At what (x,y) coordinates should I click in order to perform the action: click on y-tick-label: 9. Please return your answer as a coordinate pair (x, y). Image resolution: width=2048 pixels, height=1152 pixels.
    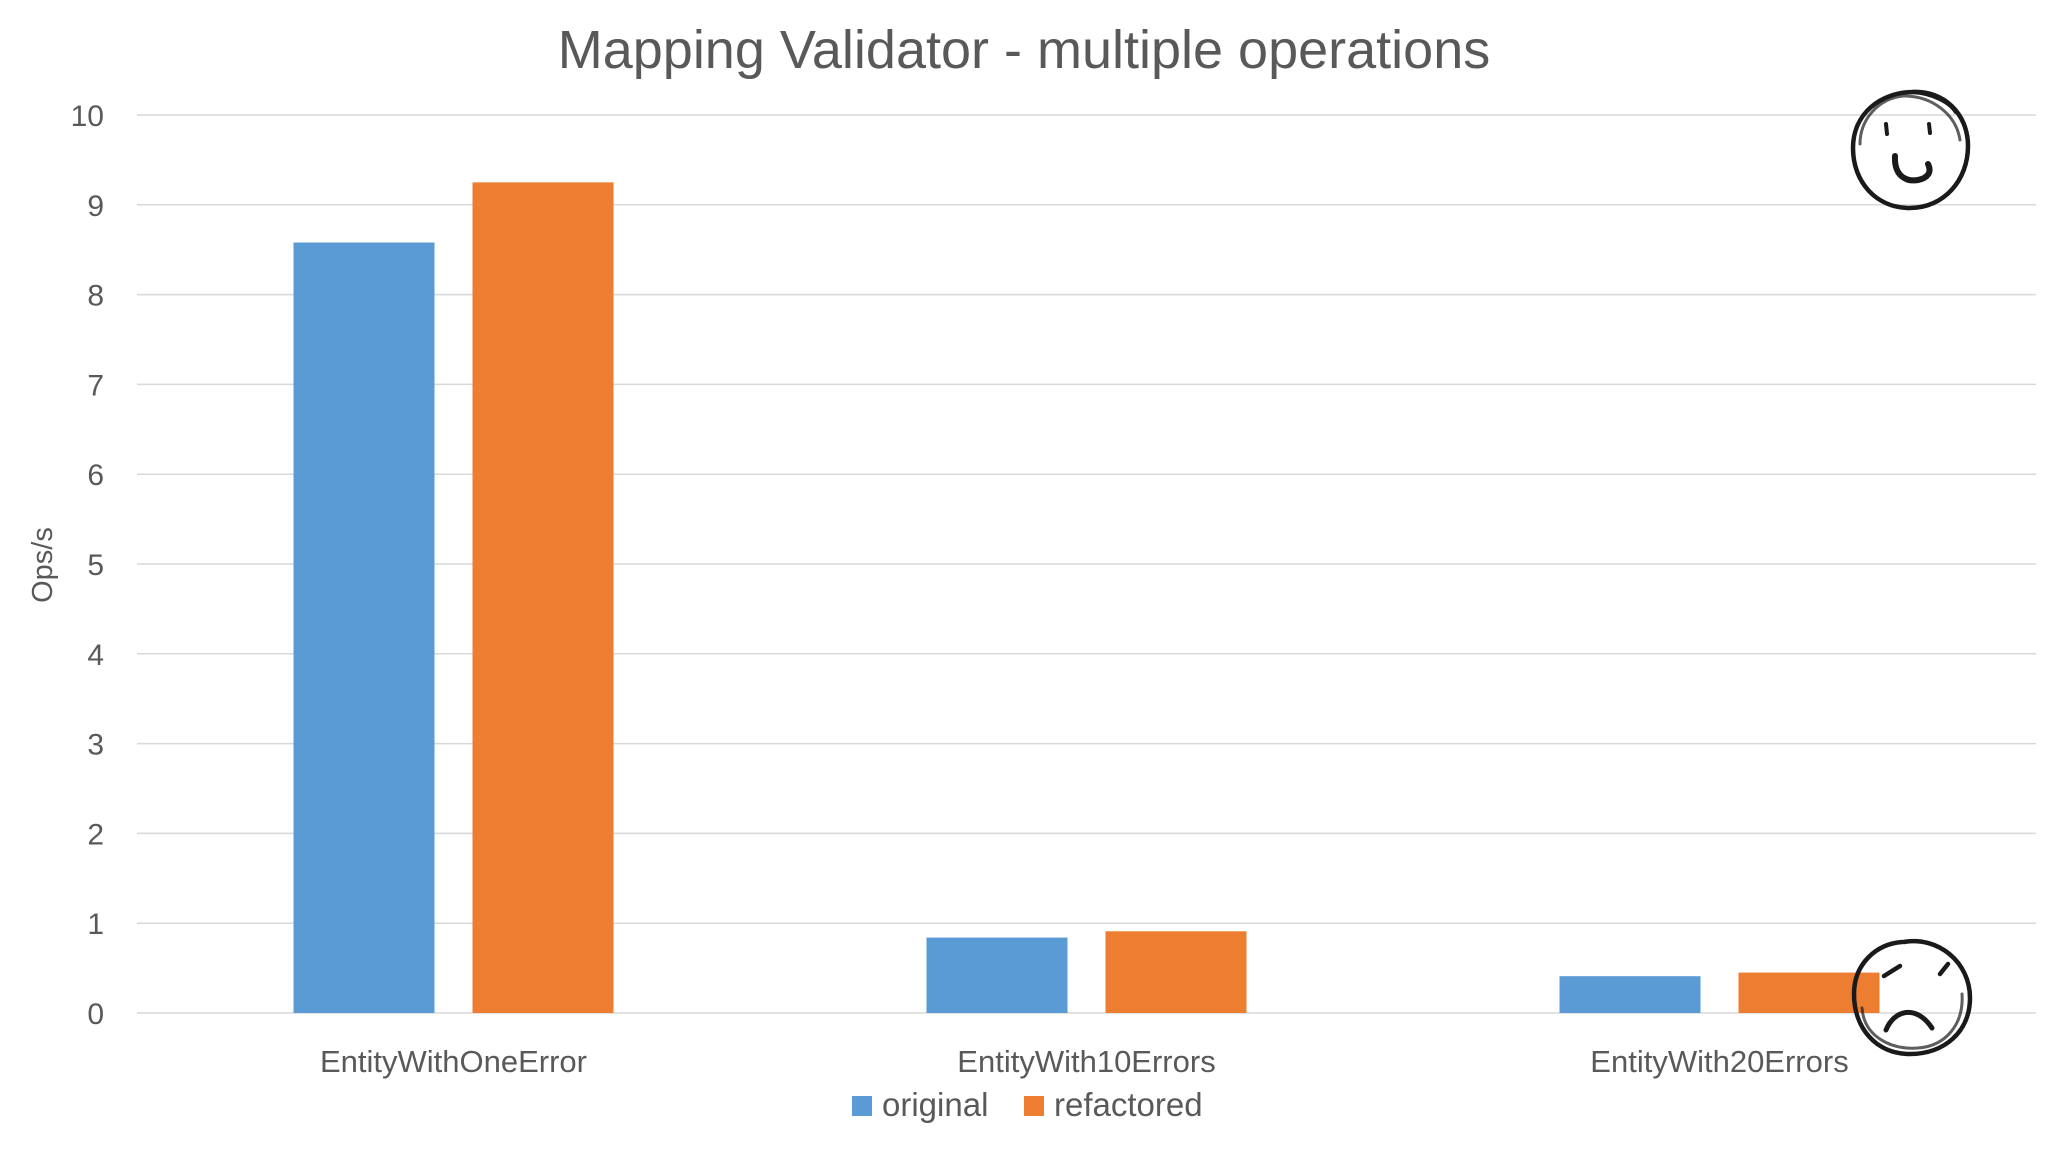
    Looking at the image, I should click on (95, 206).